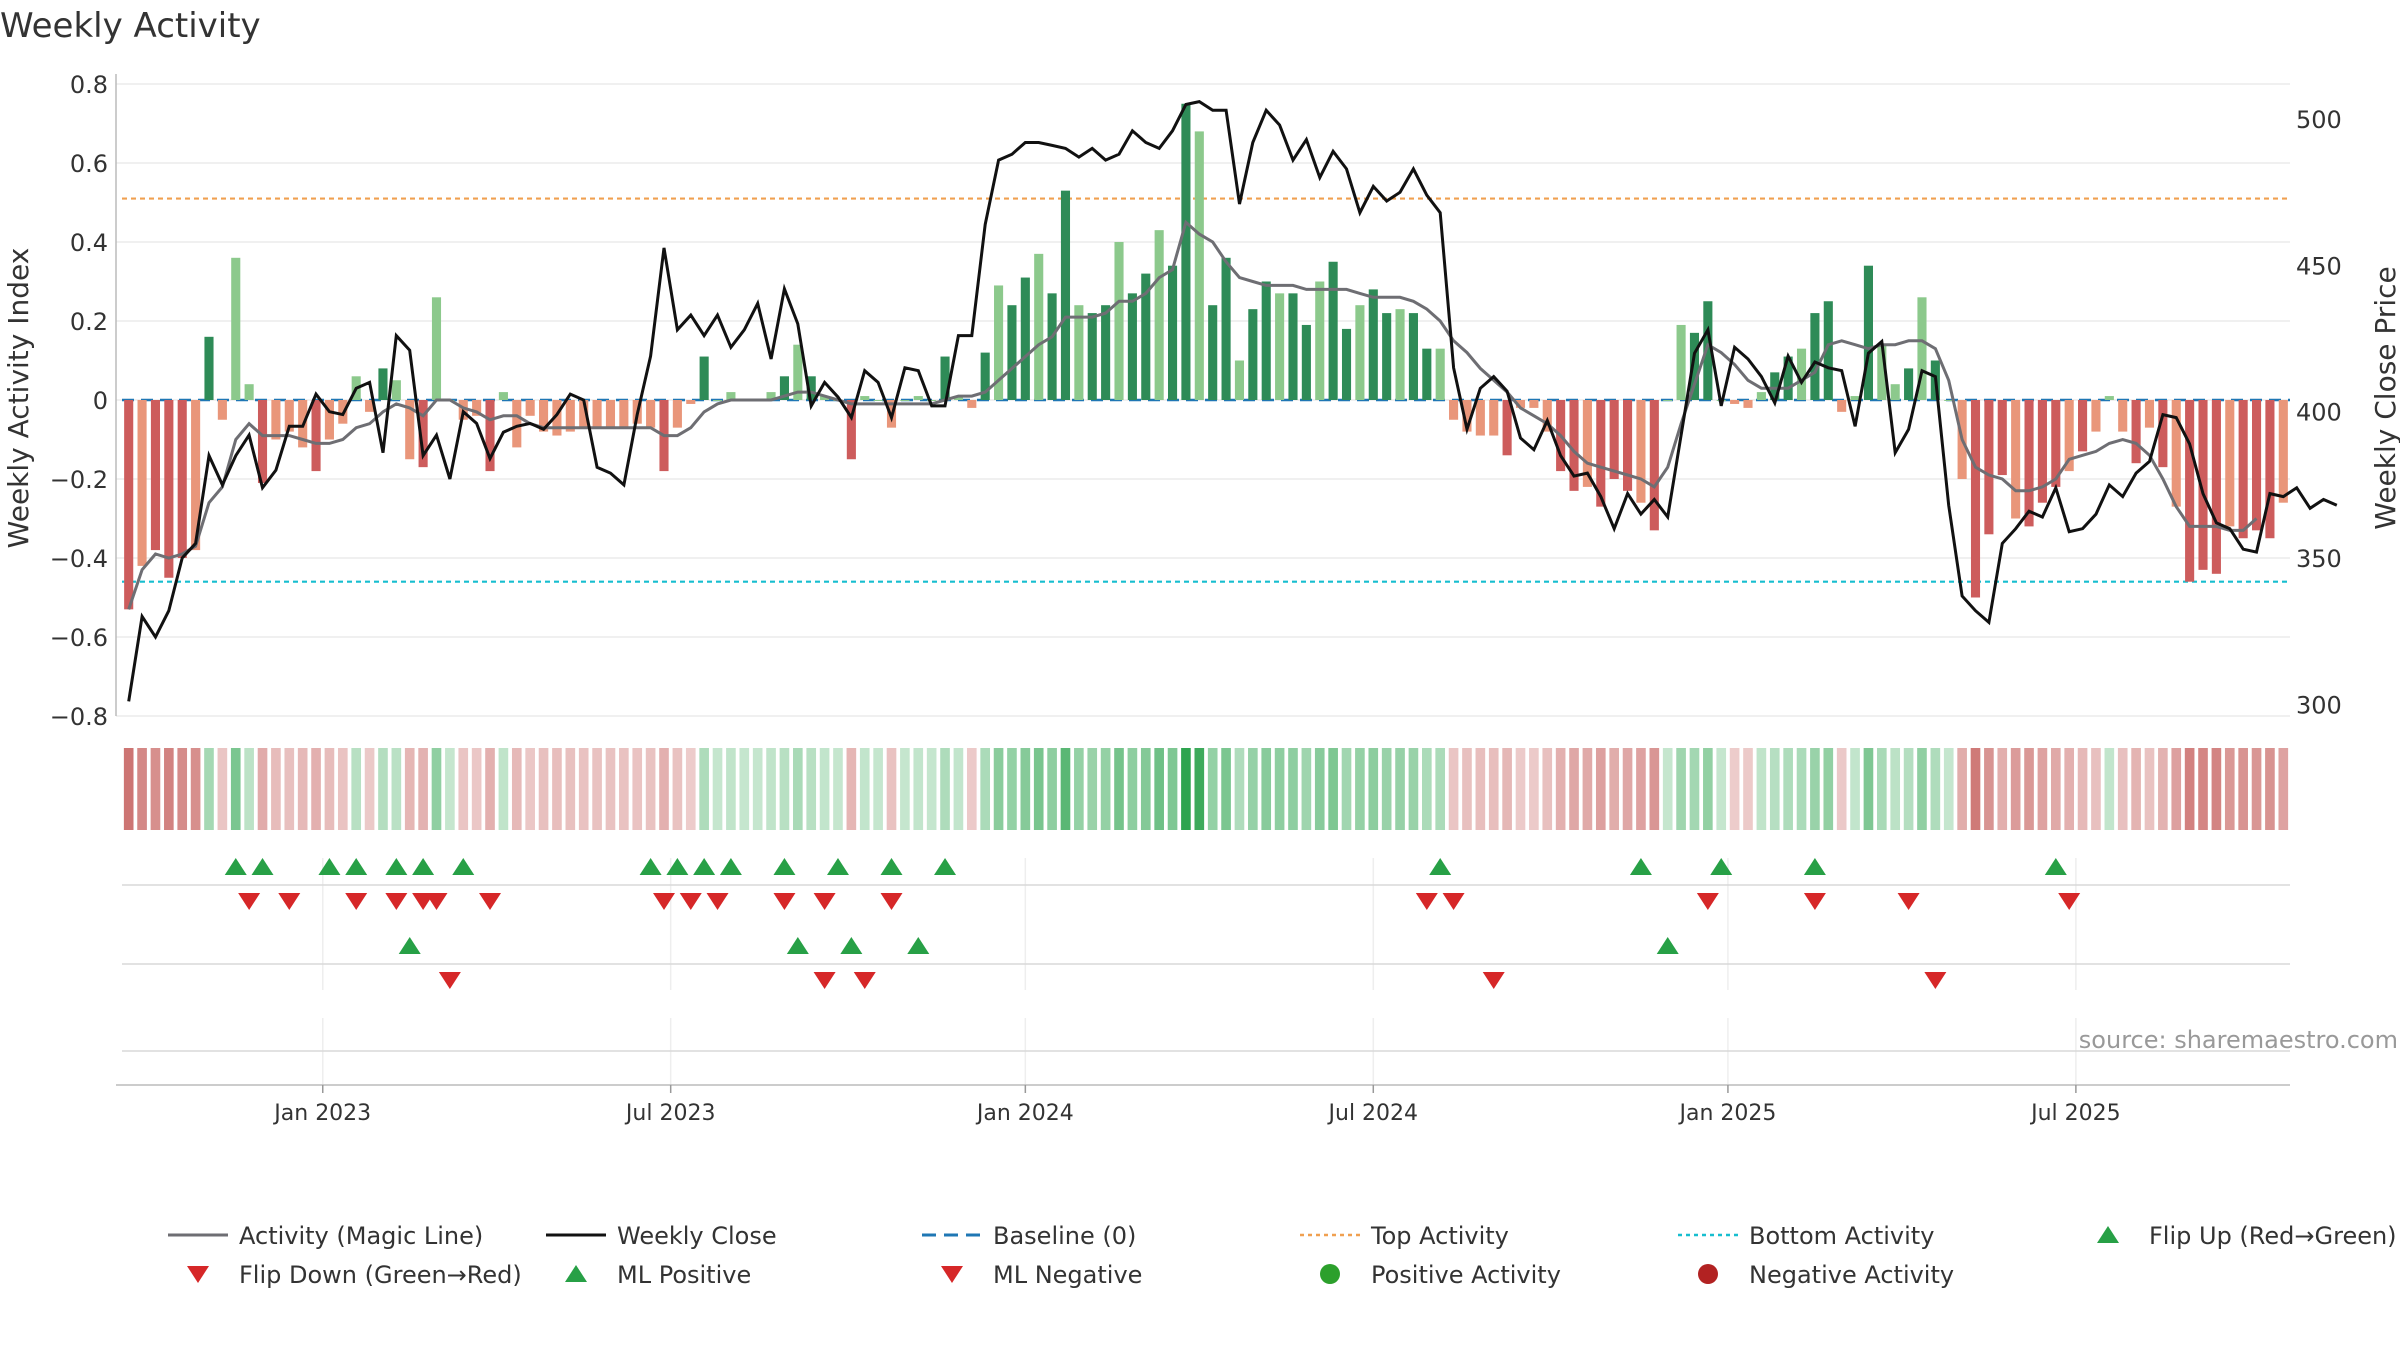 The image size is (2400, 1350). Describe the element at coordinates (1064, 1236) in the screenshot. I see `legend-label: Baseline (0)` at that location.